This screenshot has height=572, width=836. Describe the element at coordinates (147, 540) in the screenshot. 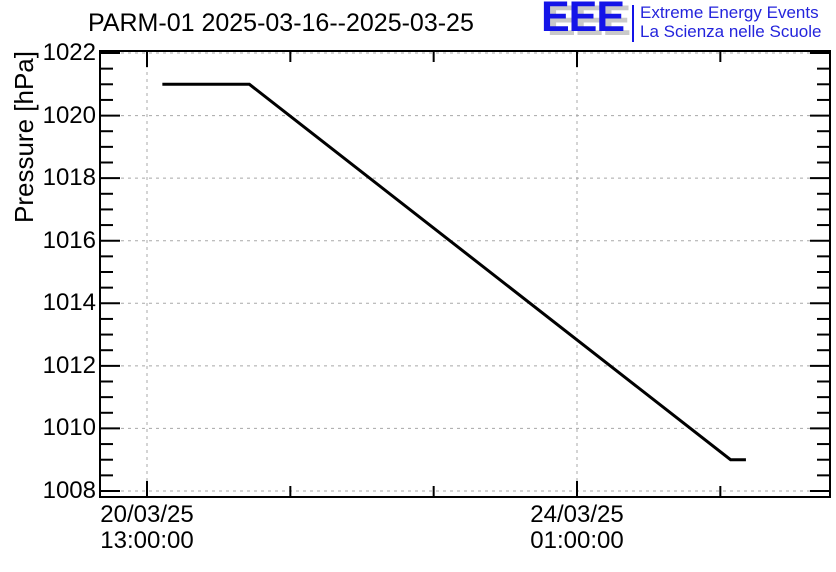

I see `x-tick-time: 13:00:00` at that location.